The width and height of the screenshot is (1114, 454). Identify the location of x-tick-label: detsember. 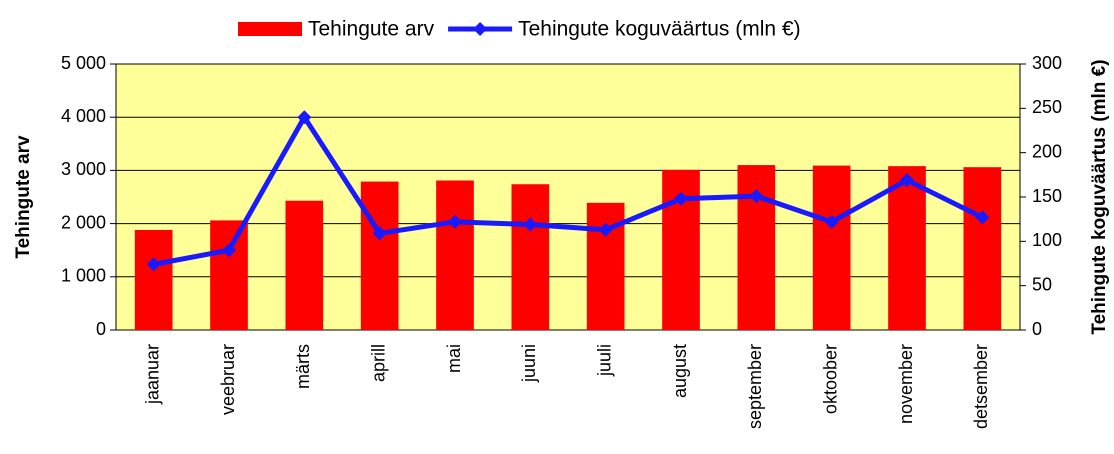
(981, 386).